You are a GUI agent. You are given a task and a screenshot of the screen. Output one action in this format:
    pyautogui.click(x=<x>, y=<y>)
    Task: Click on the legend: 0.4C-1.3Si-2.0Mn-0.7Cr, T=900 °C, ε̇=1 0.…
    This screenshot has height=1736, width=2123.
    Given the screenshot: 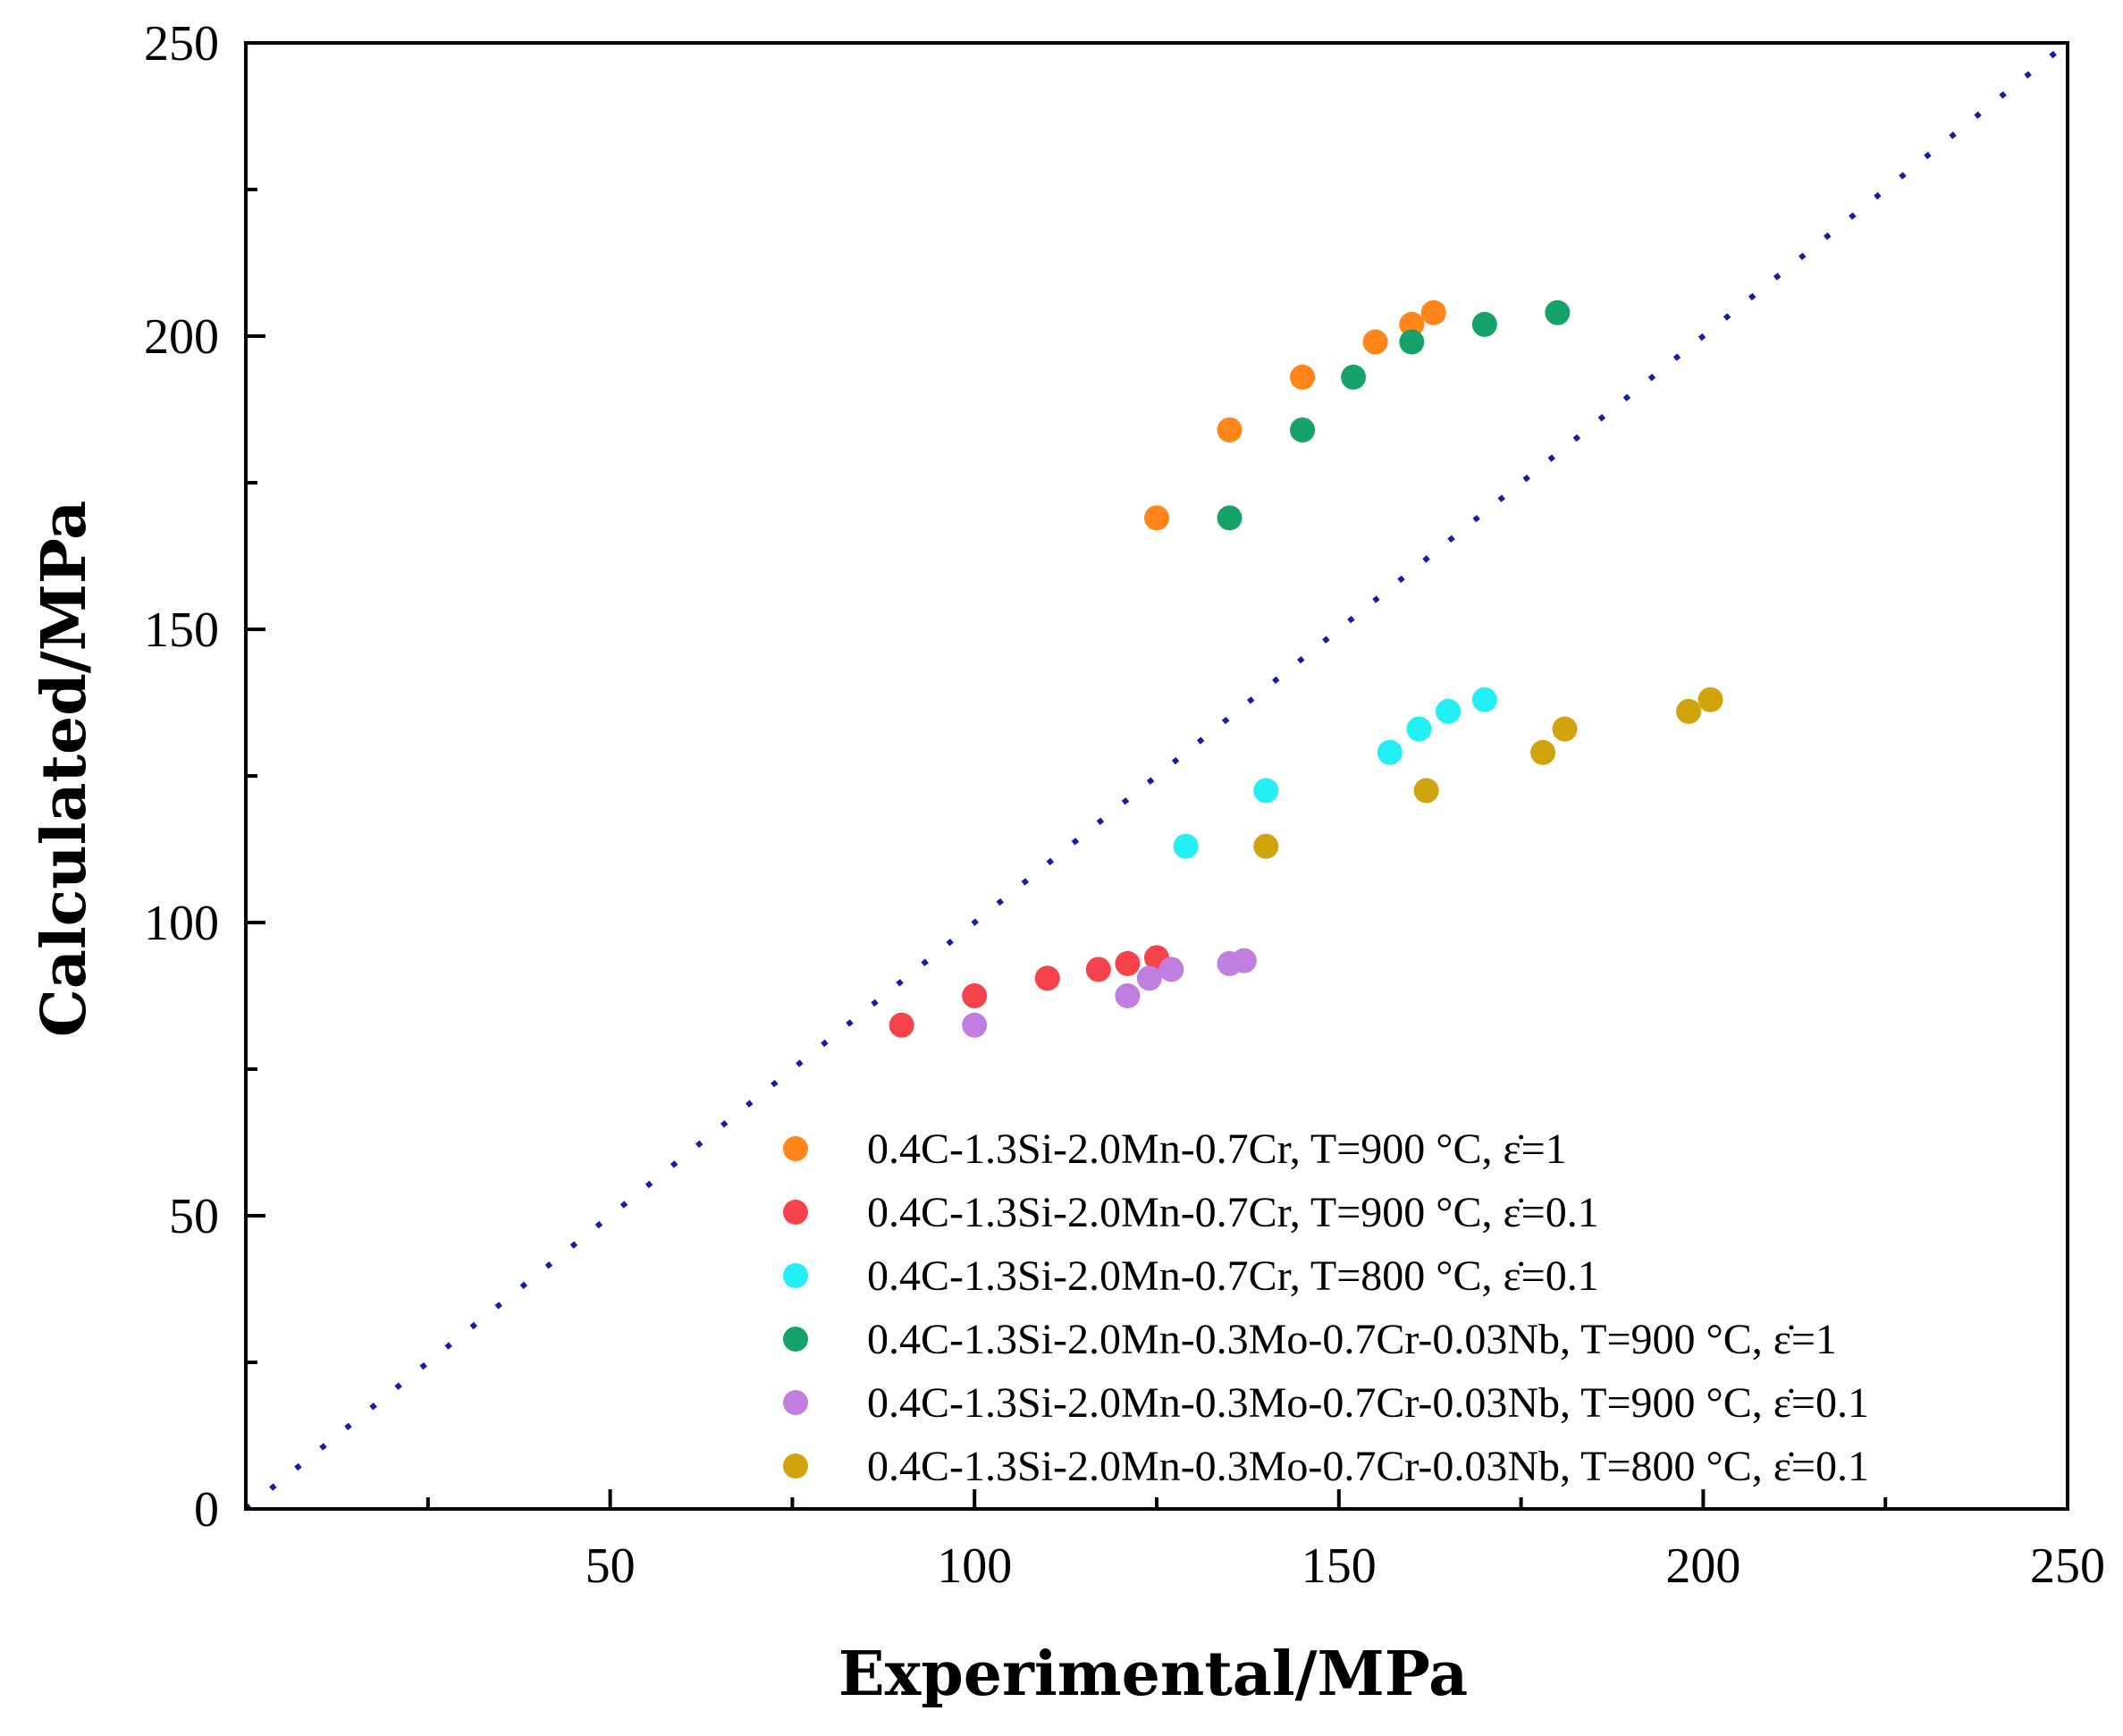 What is the action you would take?
    pyautogui.click(x=1326, y=1307)
    